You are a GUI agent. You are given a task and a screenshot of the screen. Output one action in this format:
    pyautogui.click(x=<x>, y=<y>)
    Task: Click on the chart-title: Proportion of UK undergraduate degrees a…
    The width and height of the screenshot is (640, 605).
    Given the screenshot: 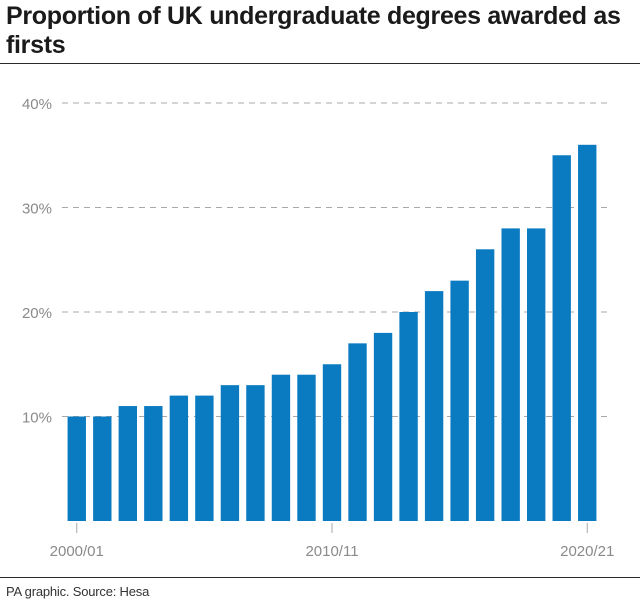 What is the action you would take?
    pyautogui.click(x=313, y=30)
    